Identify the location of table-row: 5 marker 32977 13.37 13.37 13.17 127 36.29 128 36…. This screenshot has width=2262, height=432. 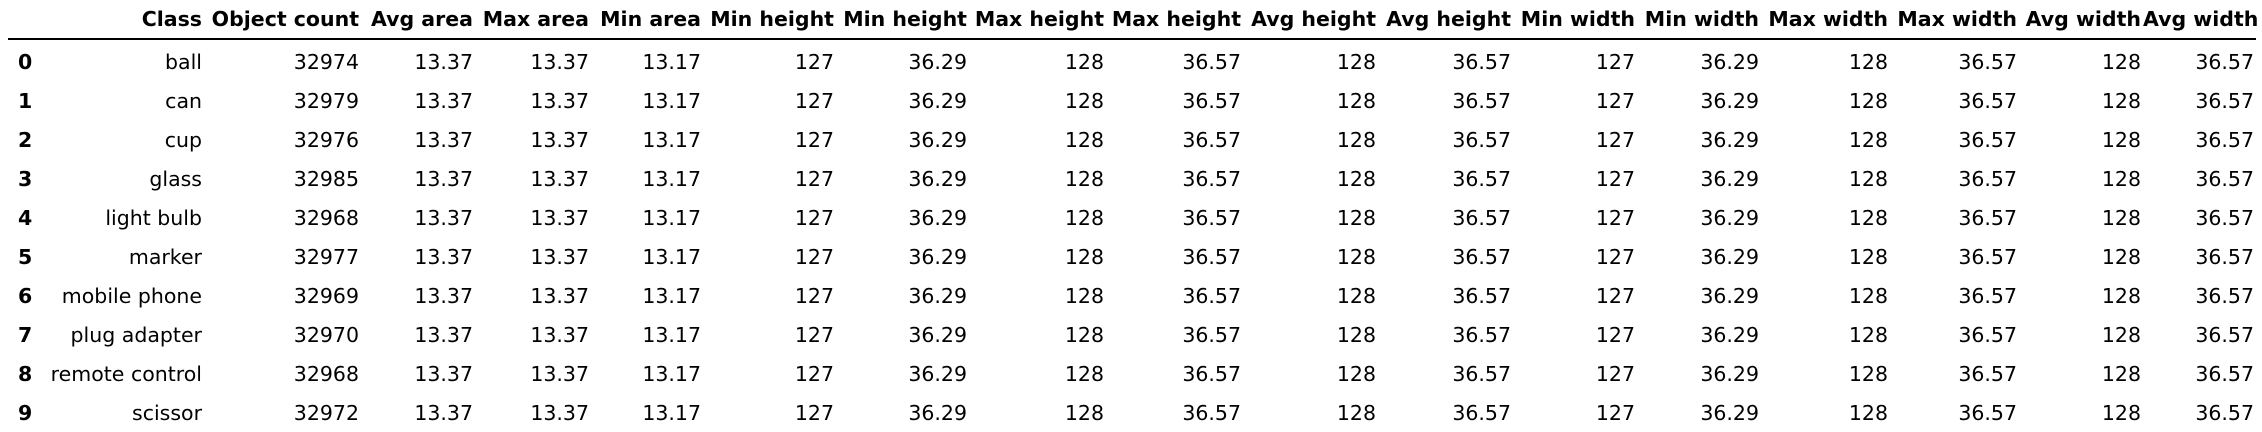
(1132, 256).